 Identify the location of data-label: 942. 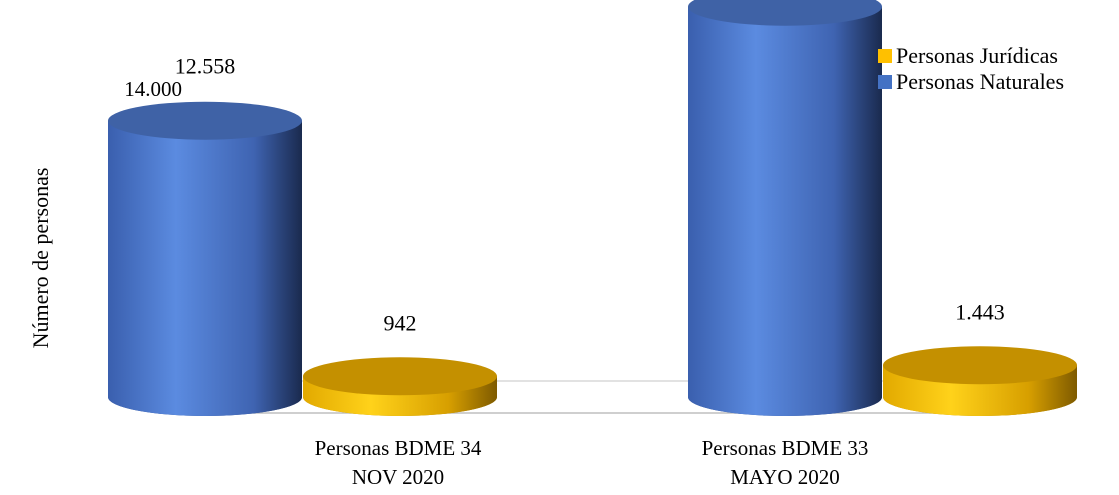
(400, 322).